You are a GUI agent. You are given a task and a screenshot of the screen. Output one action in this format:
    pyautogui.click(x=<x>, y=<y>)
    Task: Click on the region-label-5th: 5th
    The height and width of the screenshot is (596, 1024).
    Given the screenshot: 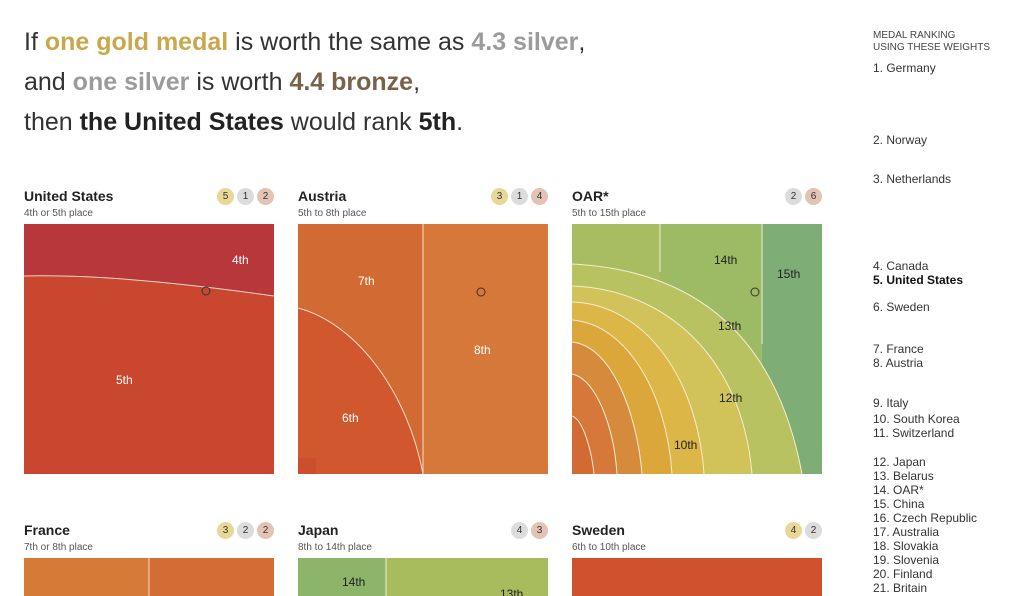 What is the action you would take?
    pyautogui.click(x=124, y=380)
    